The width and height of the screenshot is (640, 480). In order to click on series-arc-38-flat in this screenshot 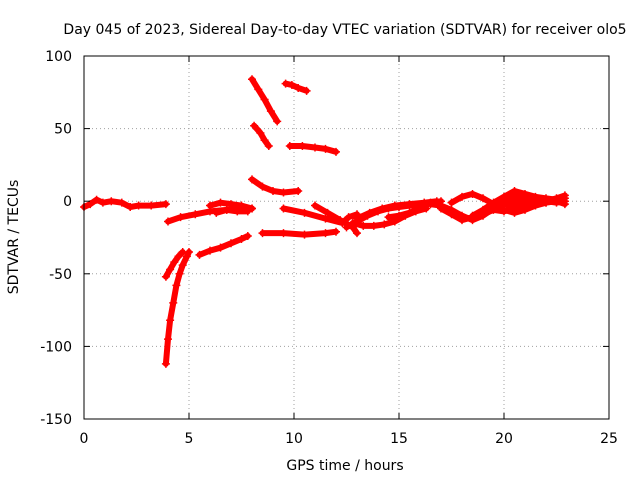, I will do `click(312, 149)`.